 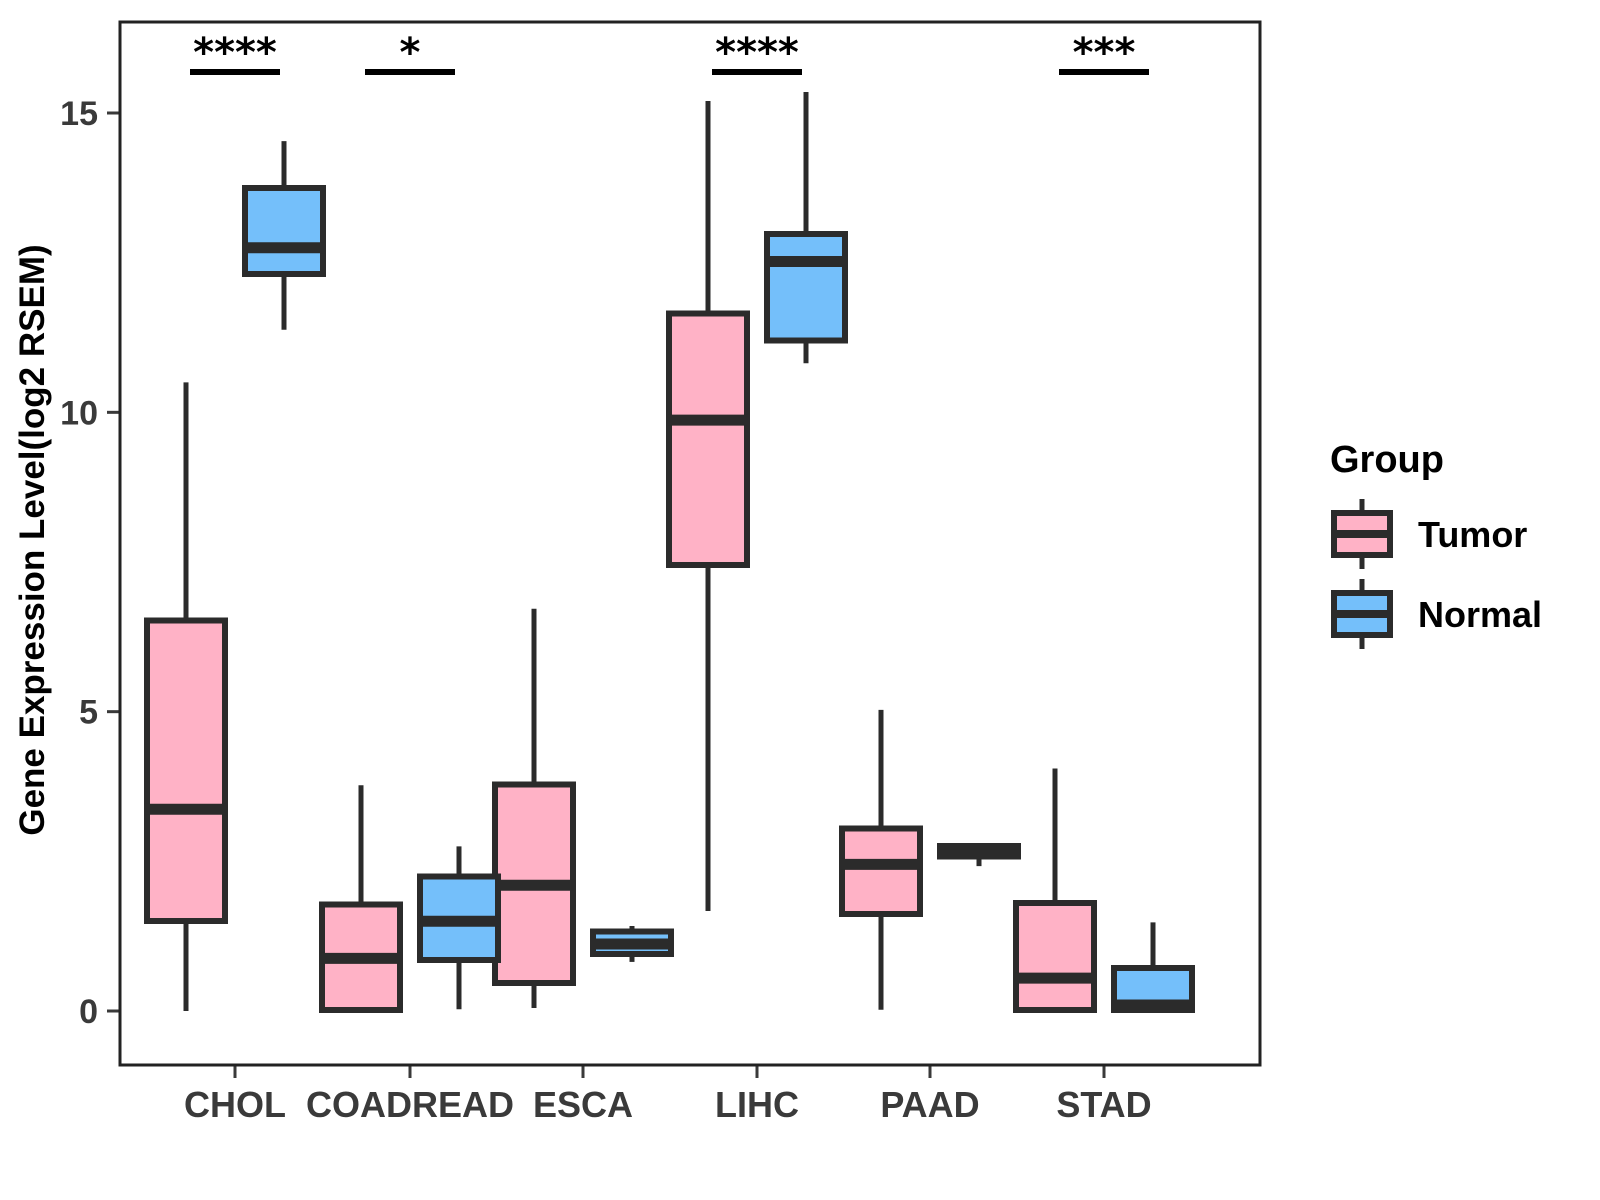 I want to click on box-tumor-paad, so click(x=881, y=859).